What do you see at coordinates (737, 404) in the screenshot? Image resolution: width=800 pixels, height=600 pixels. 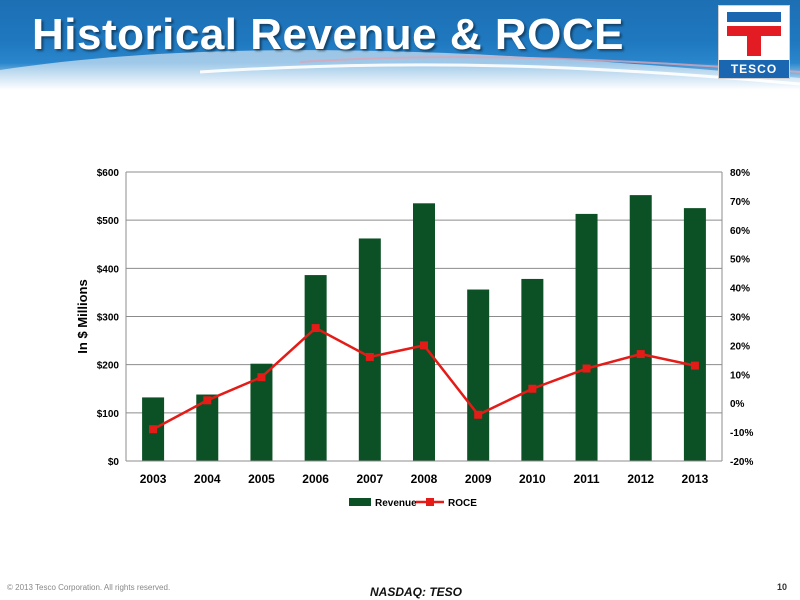 I see `y-right-tick-label: 0%` at bounding box center [737, 404].